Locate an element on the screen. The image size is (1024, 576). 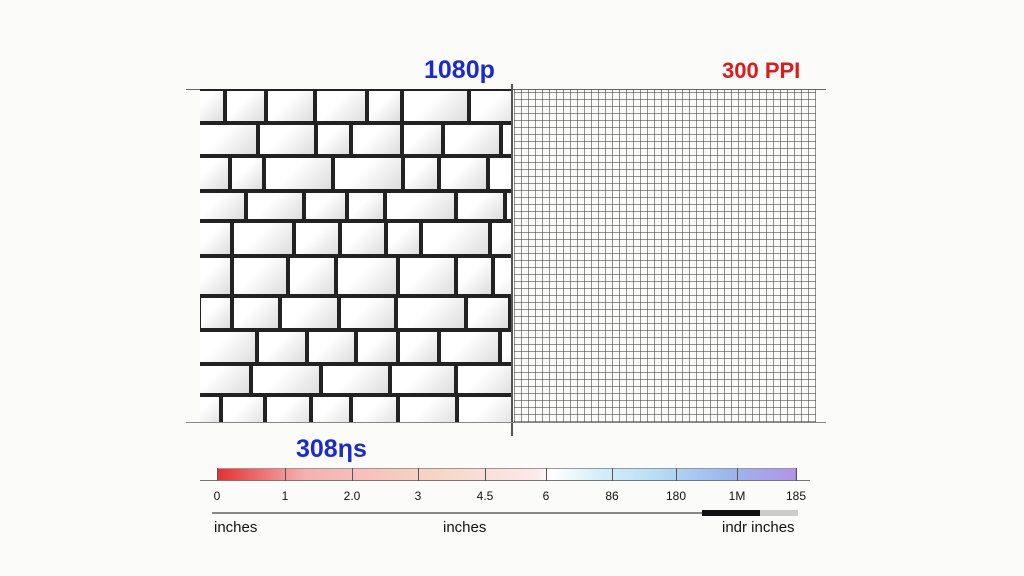
scale-tick-label: 185 is located at coordinates (796, 496).